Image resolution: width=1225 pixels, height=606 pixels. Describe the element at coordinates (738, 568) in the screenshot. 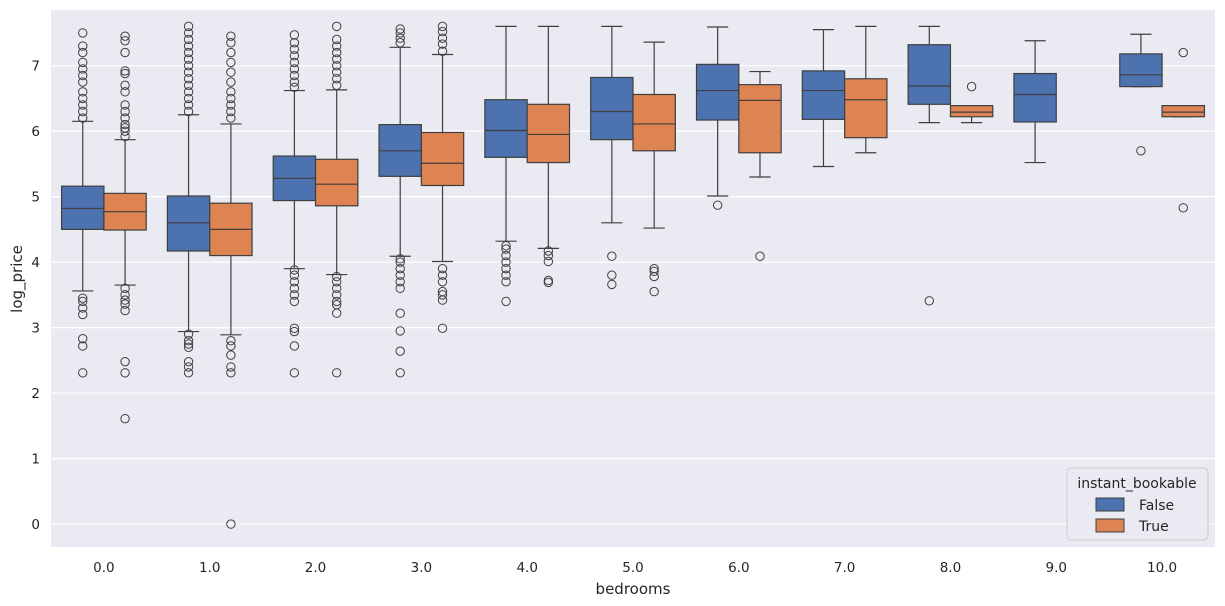

I see `x-tick-label: 6.0` at that location.